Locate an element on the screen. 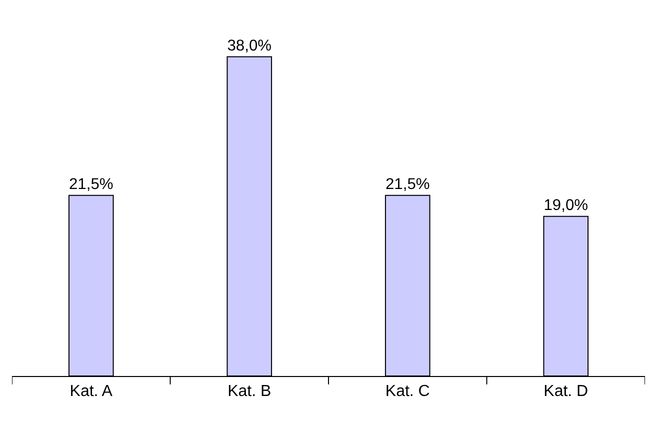 The image size is (649, 421). data-label: 19,0% is located at coordinates (566, 205).